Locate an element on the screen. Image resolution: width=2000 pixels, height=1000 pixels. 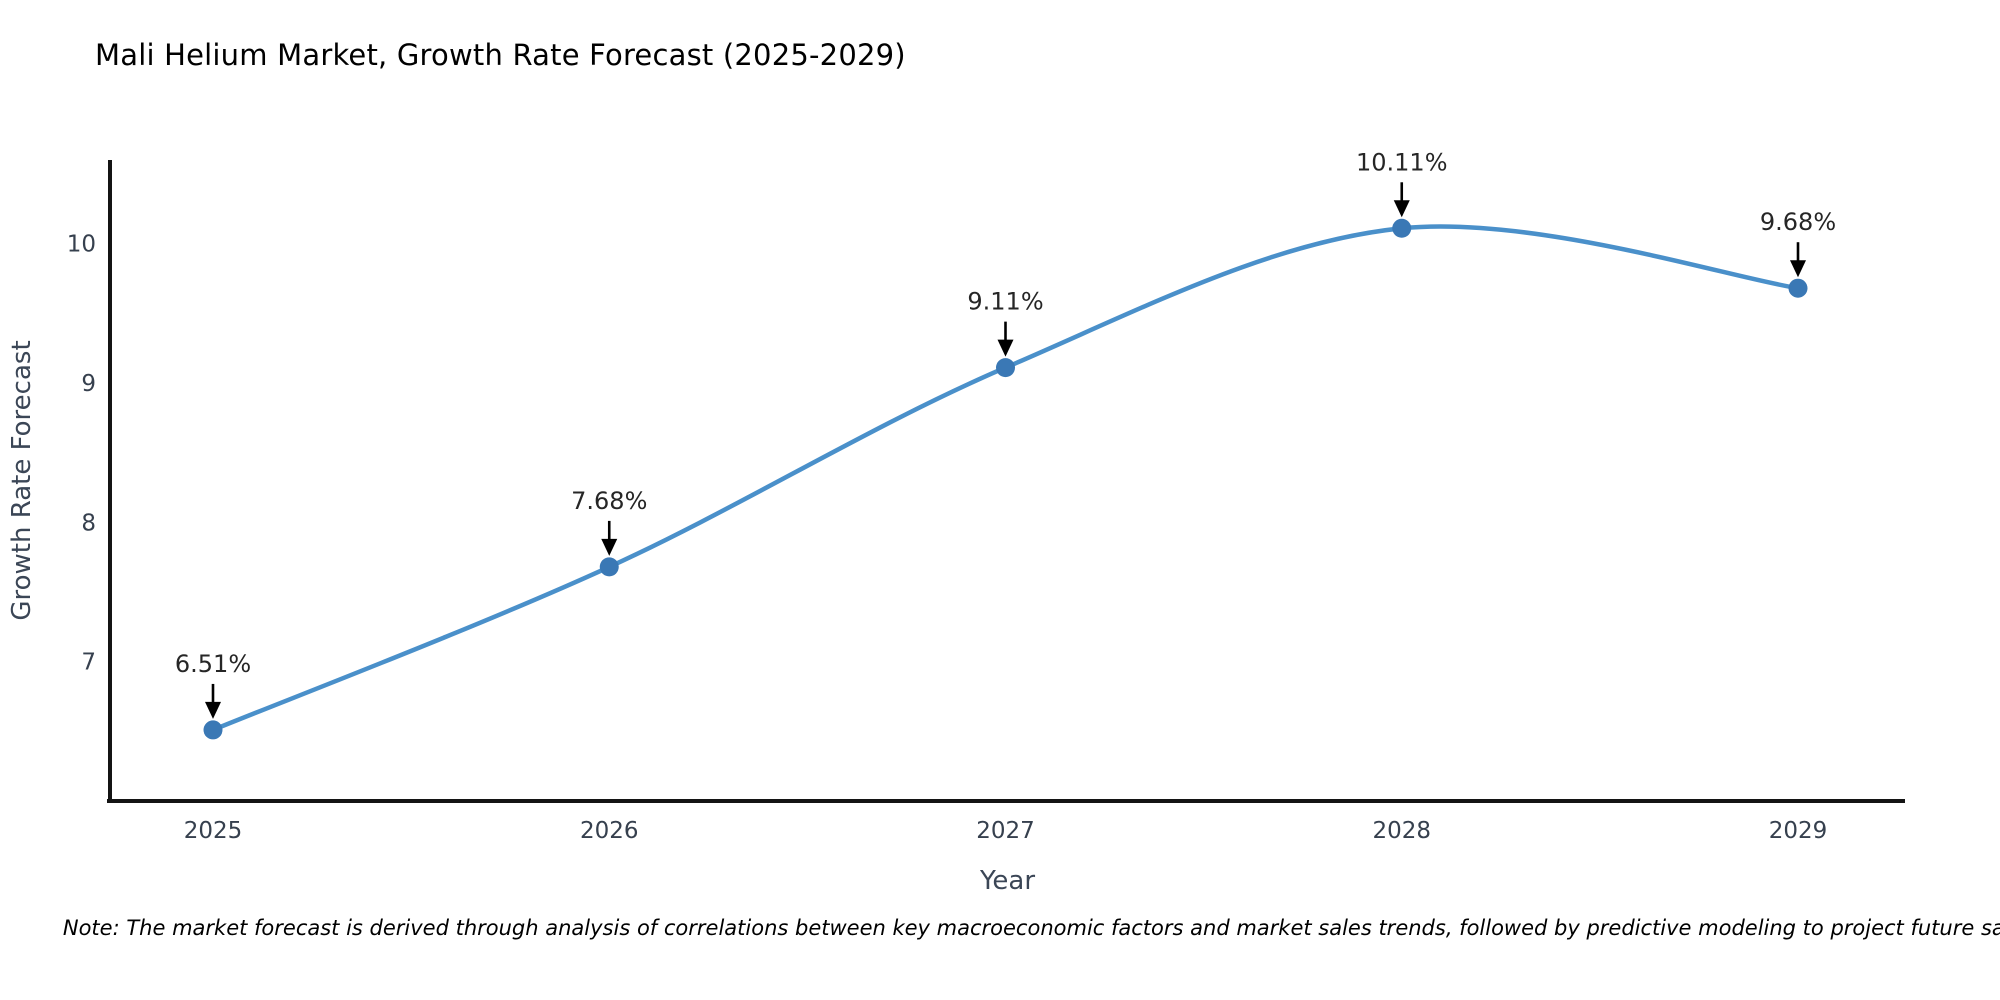
x-axis-title: Year is located at coordinates (1007, 881).